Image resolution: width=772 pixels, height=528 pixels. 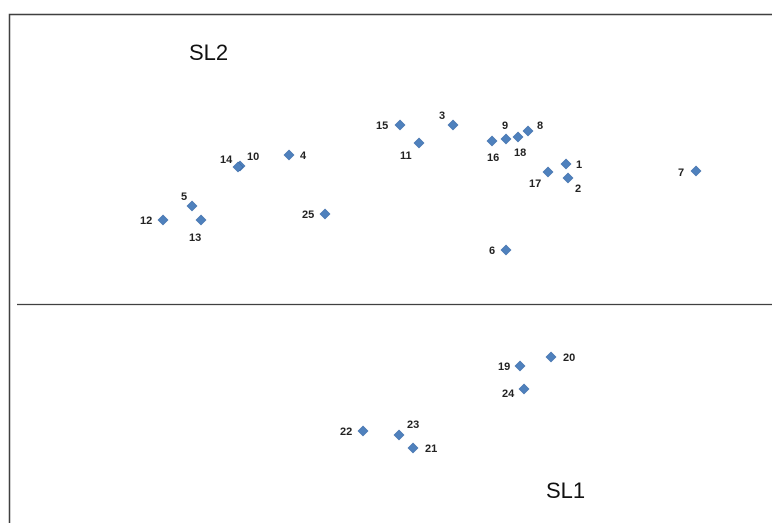 I want to click on data-label-3: 3, so click(x=442, y=116).